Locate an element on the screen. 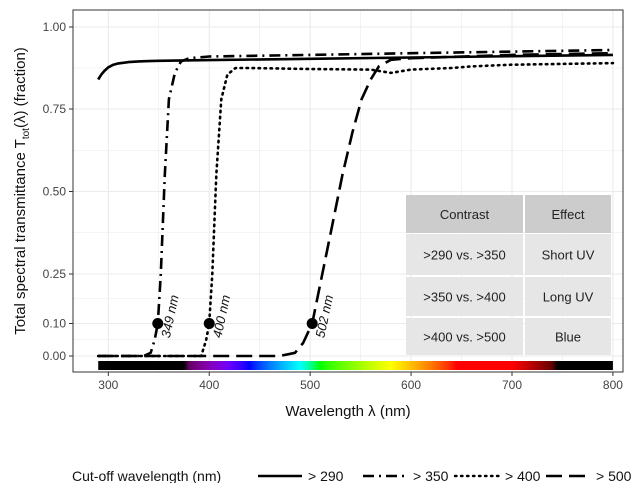 The height and width of the screenshot is (483, 635). y-tick-label: 1.00 is located at coordinates (55, 27).